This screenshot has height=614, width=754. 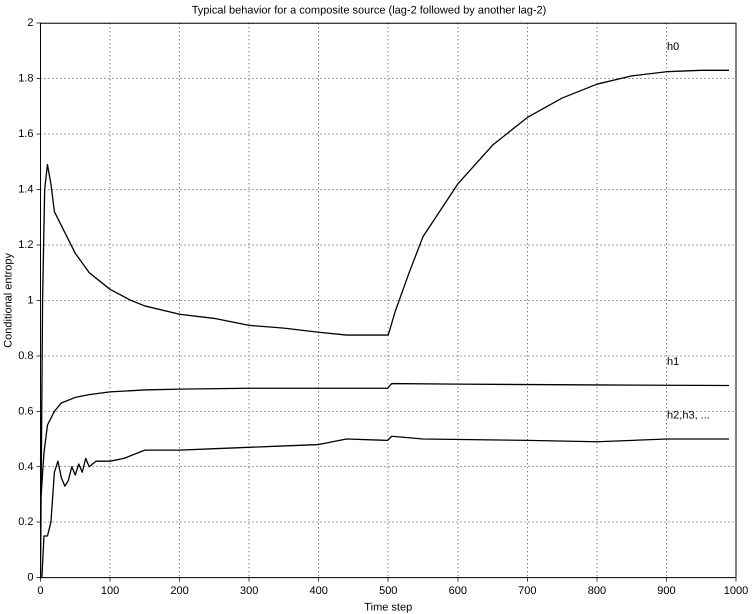 What do you see at coordinates (110, 591) in the screenshot?
I see `x-tick-label: 100` at bounding box center [110, 591].